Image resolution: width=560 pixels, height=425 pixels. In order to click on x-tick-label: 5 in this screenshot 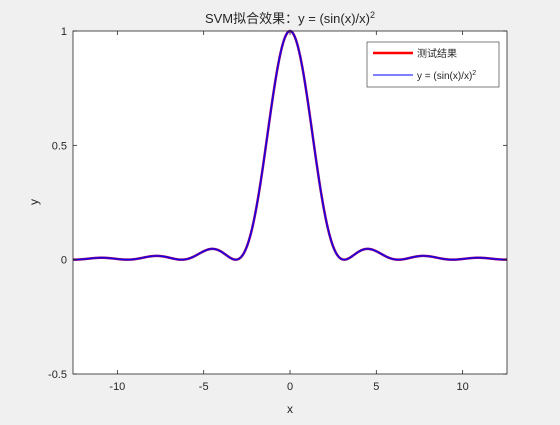, I will do `click(376, 387)`.